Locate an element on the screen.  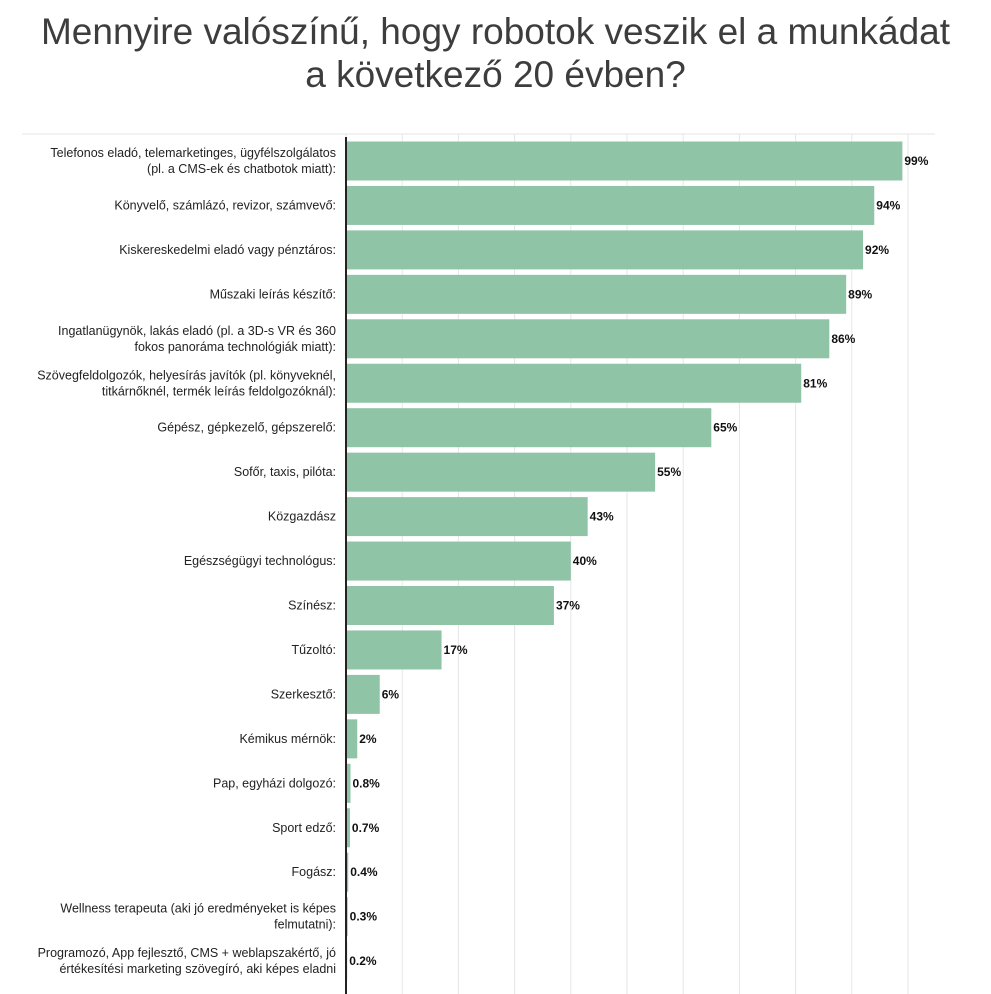
value-label: 89% is located at coordinates (860, 294).